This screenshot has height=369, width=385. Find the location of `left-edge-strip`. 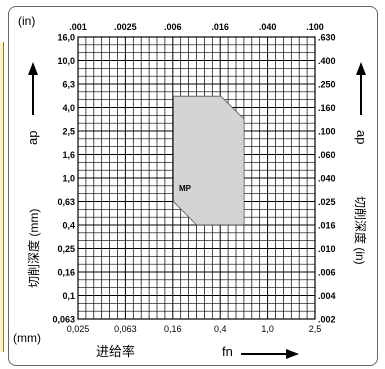

left-edge-strip is located at coordinates (2, 197).